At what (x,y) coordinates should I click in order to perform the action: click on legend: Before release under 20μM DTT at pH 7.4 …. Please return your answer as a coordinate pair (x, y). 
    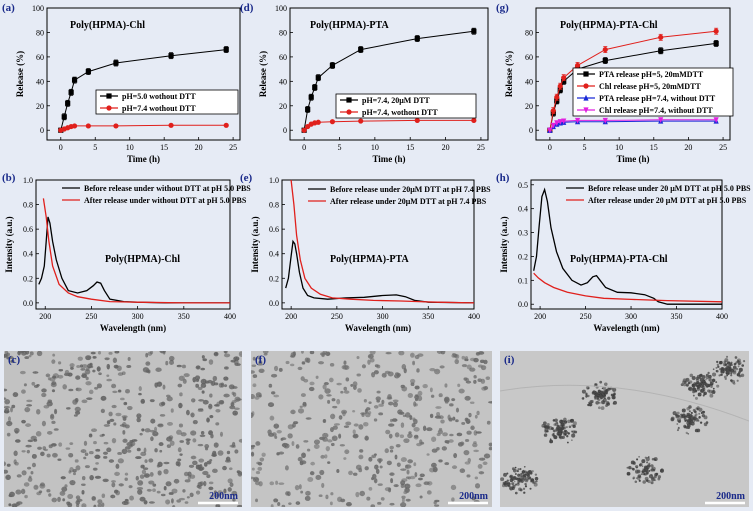
    Looking at the image, I should click on (399, 195).